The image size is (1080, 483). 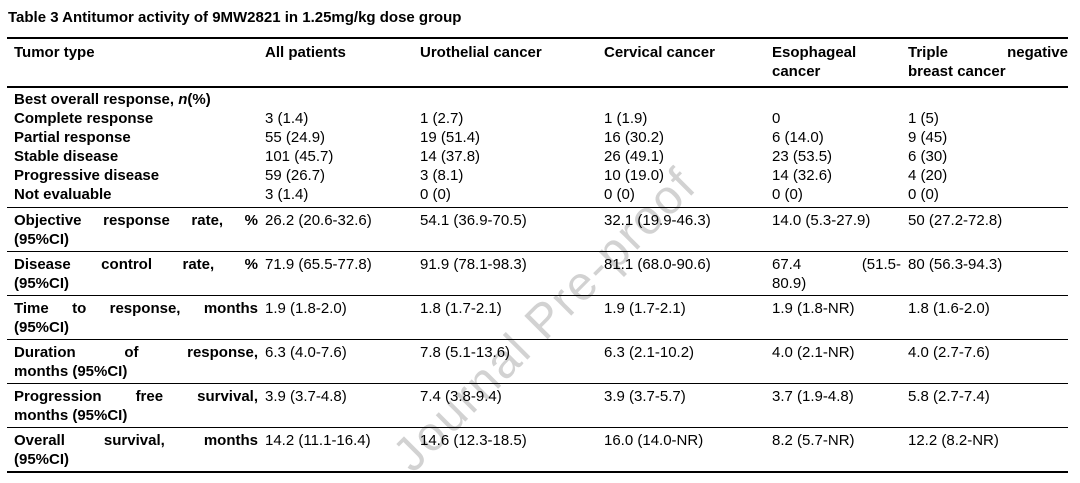 I want to click on data-cell-partial-response-triple-negative-breast-cancer: 9 (45), so click(x=984, y=137).